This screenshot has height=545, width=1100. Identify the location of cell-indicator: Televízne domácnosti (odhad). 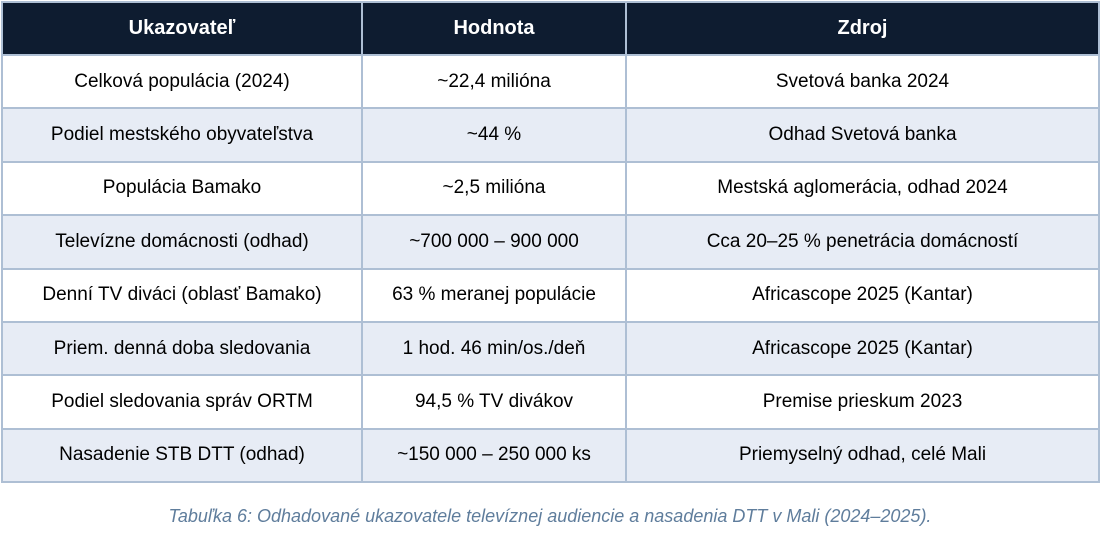
(182, 242).